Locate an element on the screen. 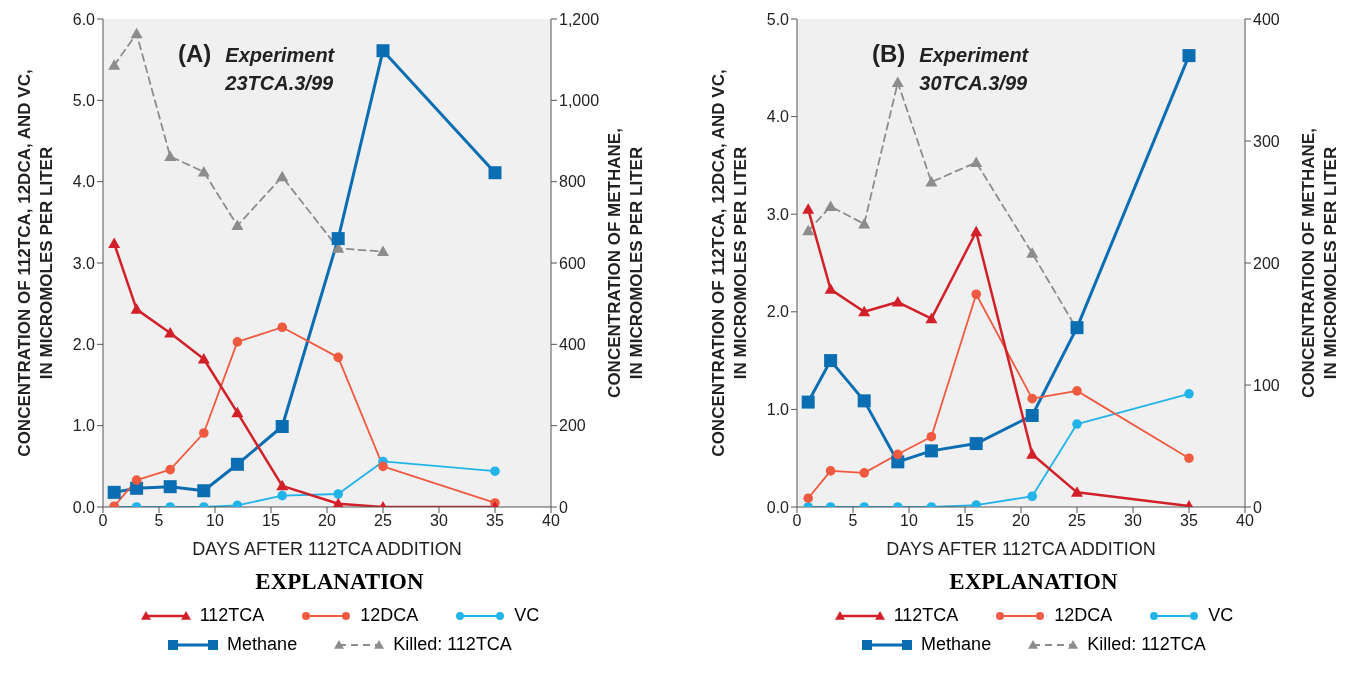  y-tick-label: 6.0 is located at coordinates (84, 19).